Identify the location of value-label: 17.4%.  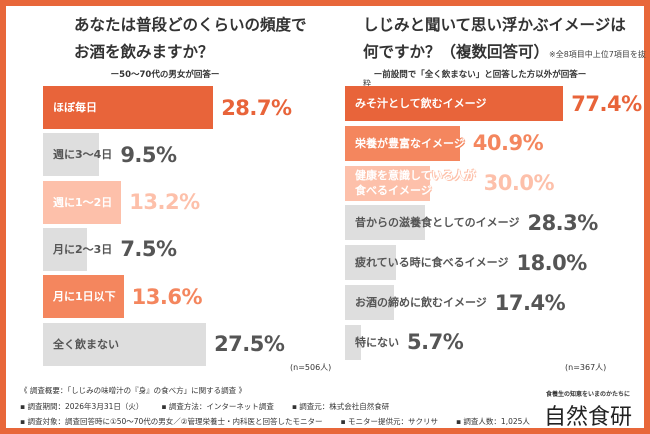
(530, 302).